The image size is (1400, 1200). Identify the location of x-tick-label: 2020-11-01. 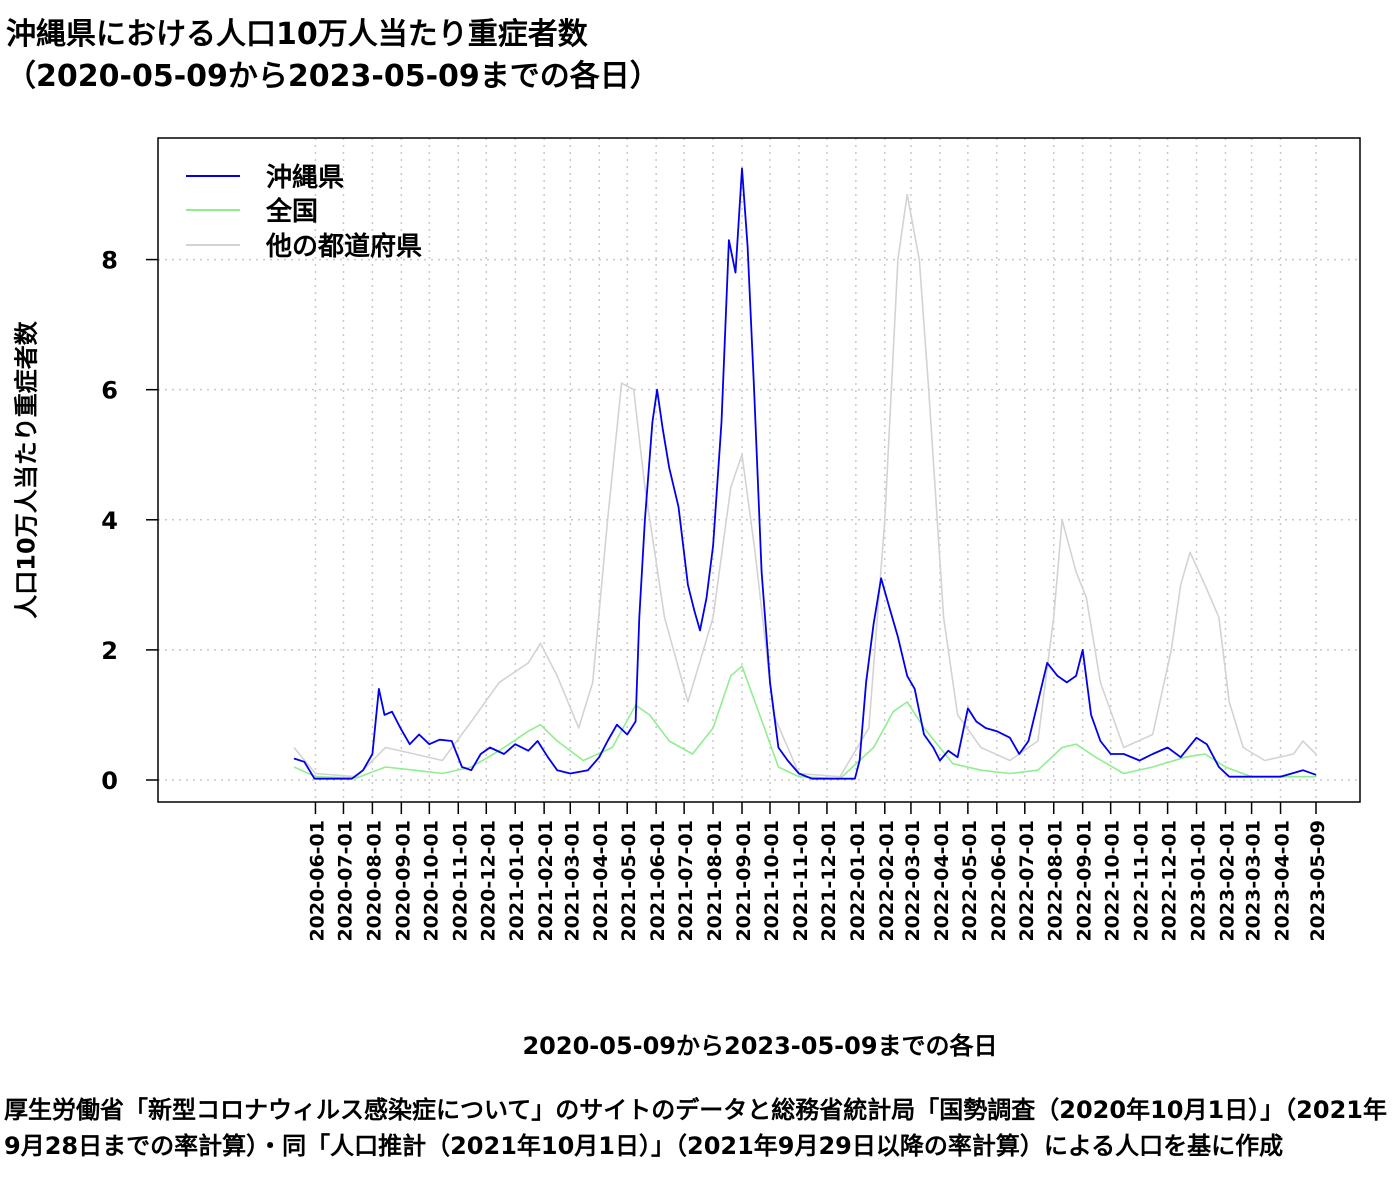
(460, 881).